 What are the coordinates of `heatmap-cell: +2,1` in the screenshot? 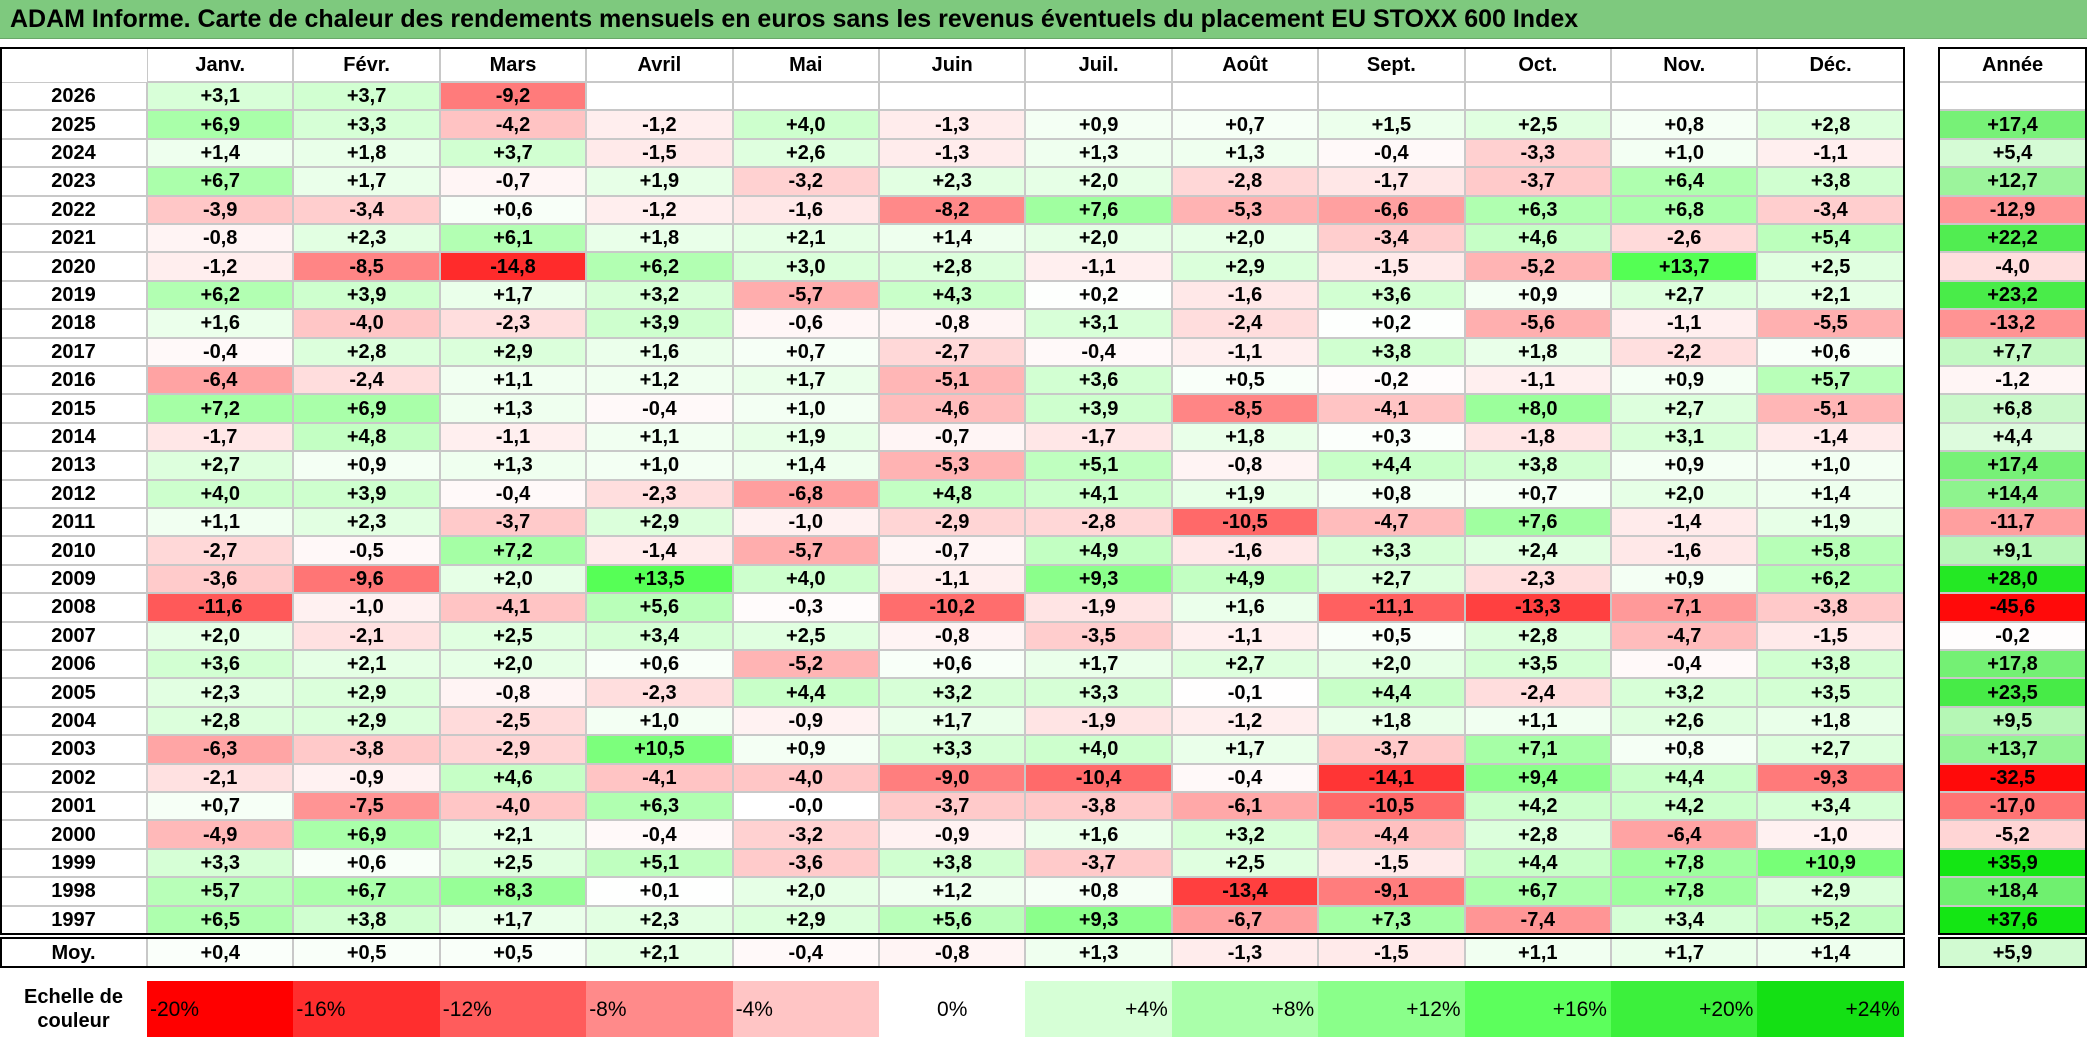 It's located at (1830, 295).